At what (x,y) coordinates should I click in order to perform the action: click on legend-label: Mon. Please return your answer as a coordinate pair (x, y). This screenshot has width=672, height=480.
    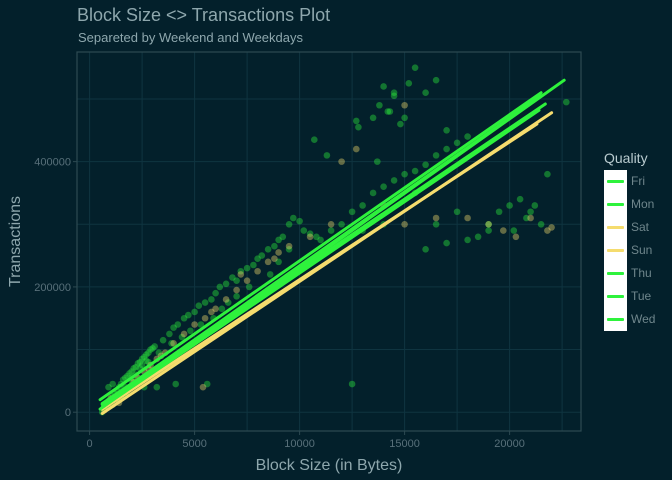
    Looking at the image, I should click on (643, 204).